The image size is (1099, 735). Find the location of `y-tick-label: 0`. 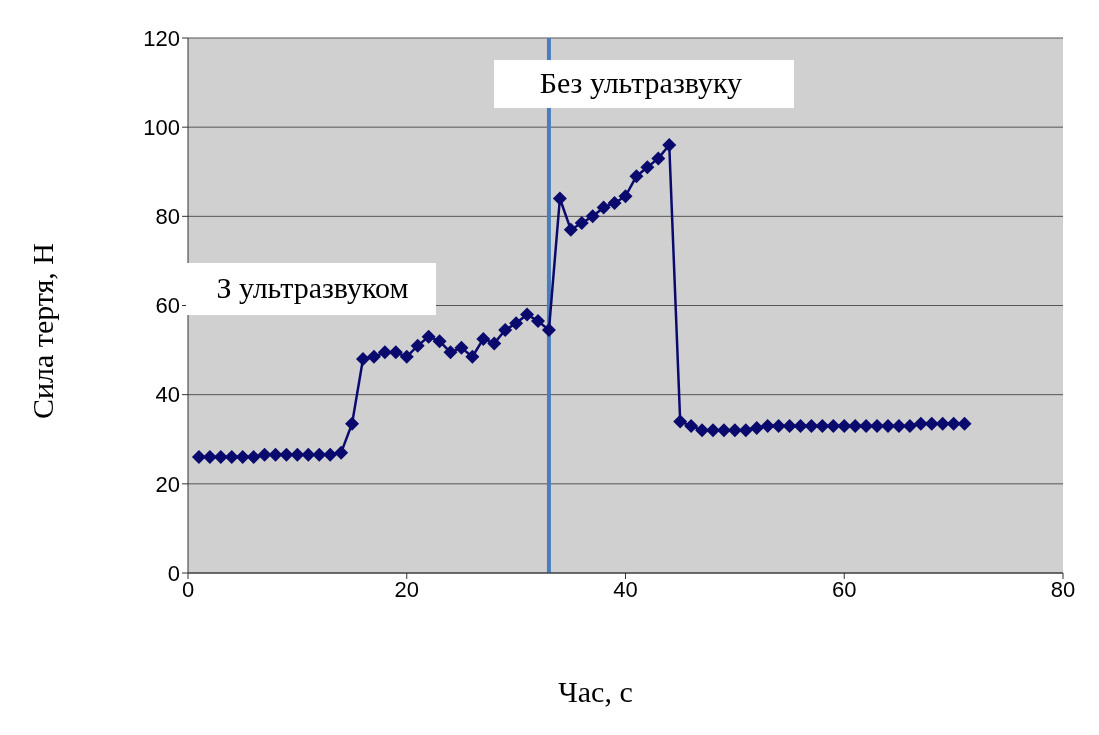

y-tick-label: 0 is located at coordinates (173, 573).